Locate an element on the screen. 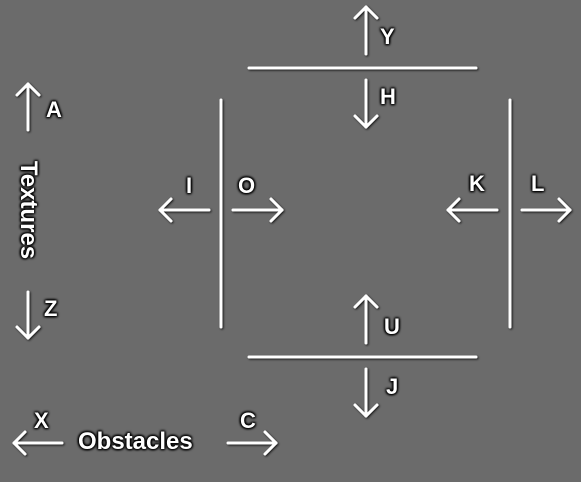 This screenshot has height=482, width=581. obstacles-label: Obstacles is located at coordinates (135, 441).